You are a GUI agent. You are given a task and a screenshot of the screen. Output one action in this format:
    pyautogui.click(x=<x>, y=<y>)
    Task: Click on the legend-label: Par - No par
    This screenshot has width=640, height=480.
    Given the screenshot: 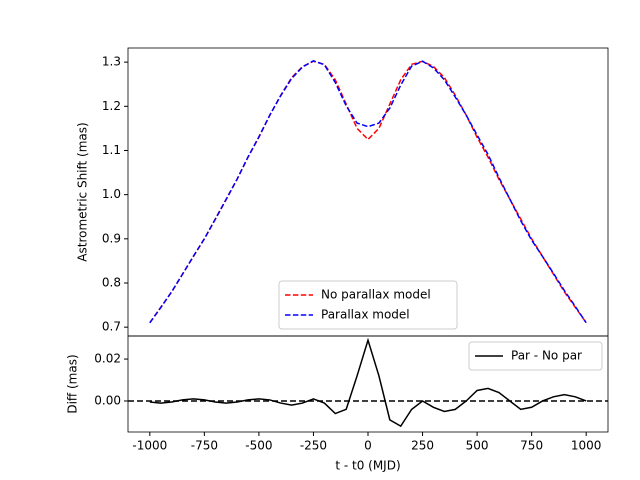 What is the action you would take?
    pyautogui.click(x=546, y=356)
    